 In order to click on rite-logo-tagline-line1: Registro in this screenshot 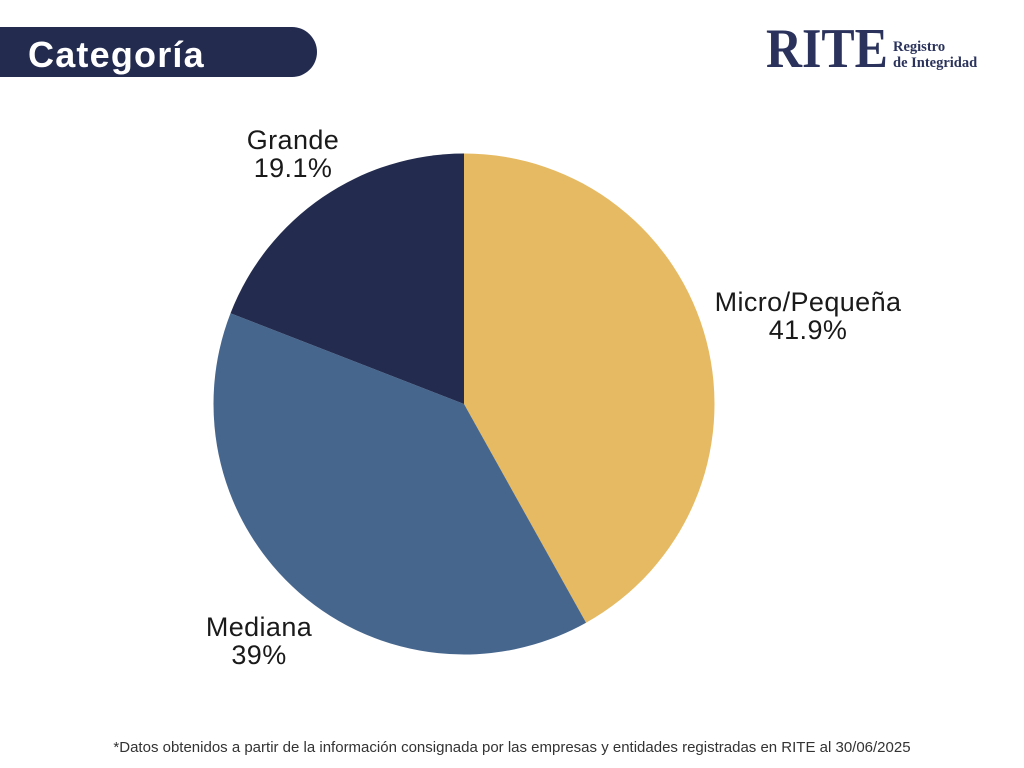, I will do `click(919, 47)`.